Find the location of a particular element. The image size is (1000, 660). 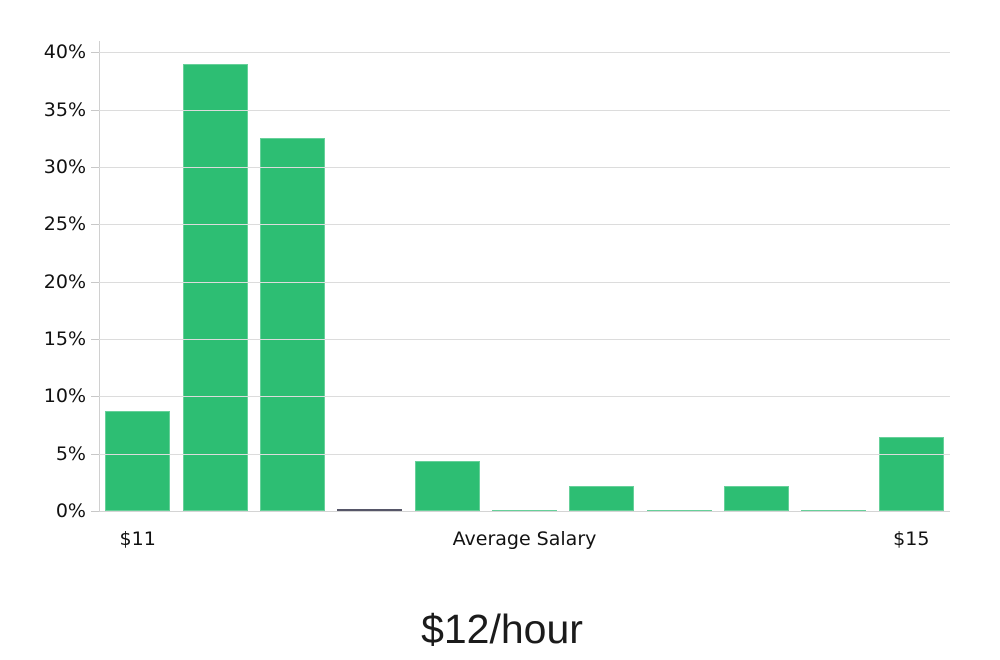

x-axis-baseline is located at coordinates (524, 511).